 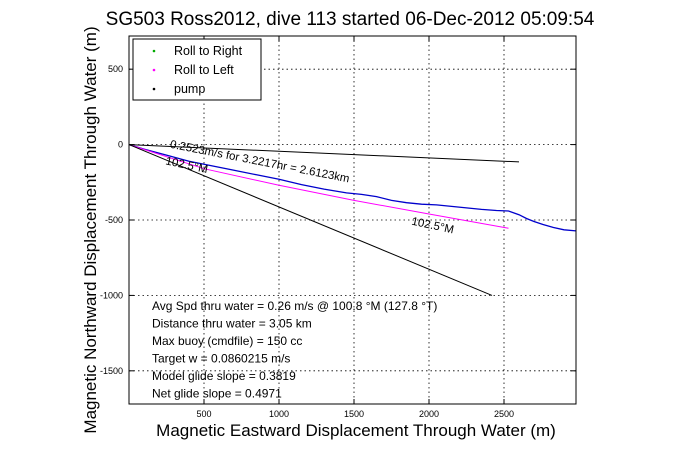 I want to click on legend-label: Roll to Right, so click(x=208, y=51).